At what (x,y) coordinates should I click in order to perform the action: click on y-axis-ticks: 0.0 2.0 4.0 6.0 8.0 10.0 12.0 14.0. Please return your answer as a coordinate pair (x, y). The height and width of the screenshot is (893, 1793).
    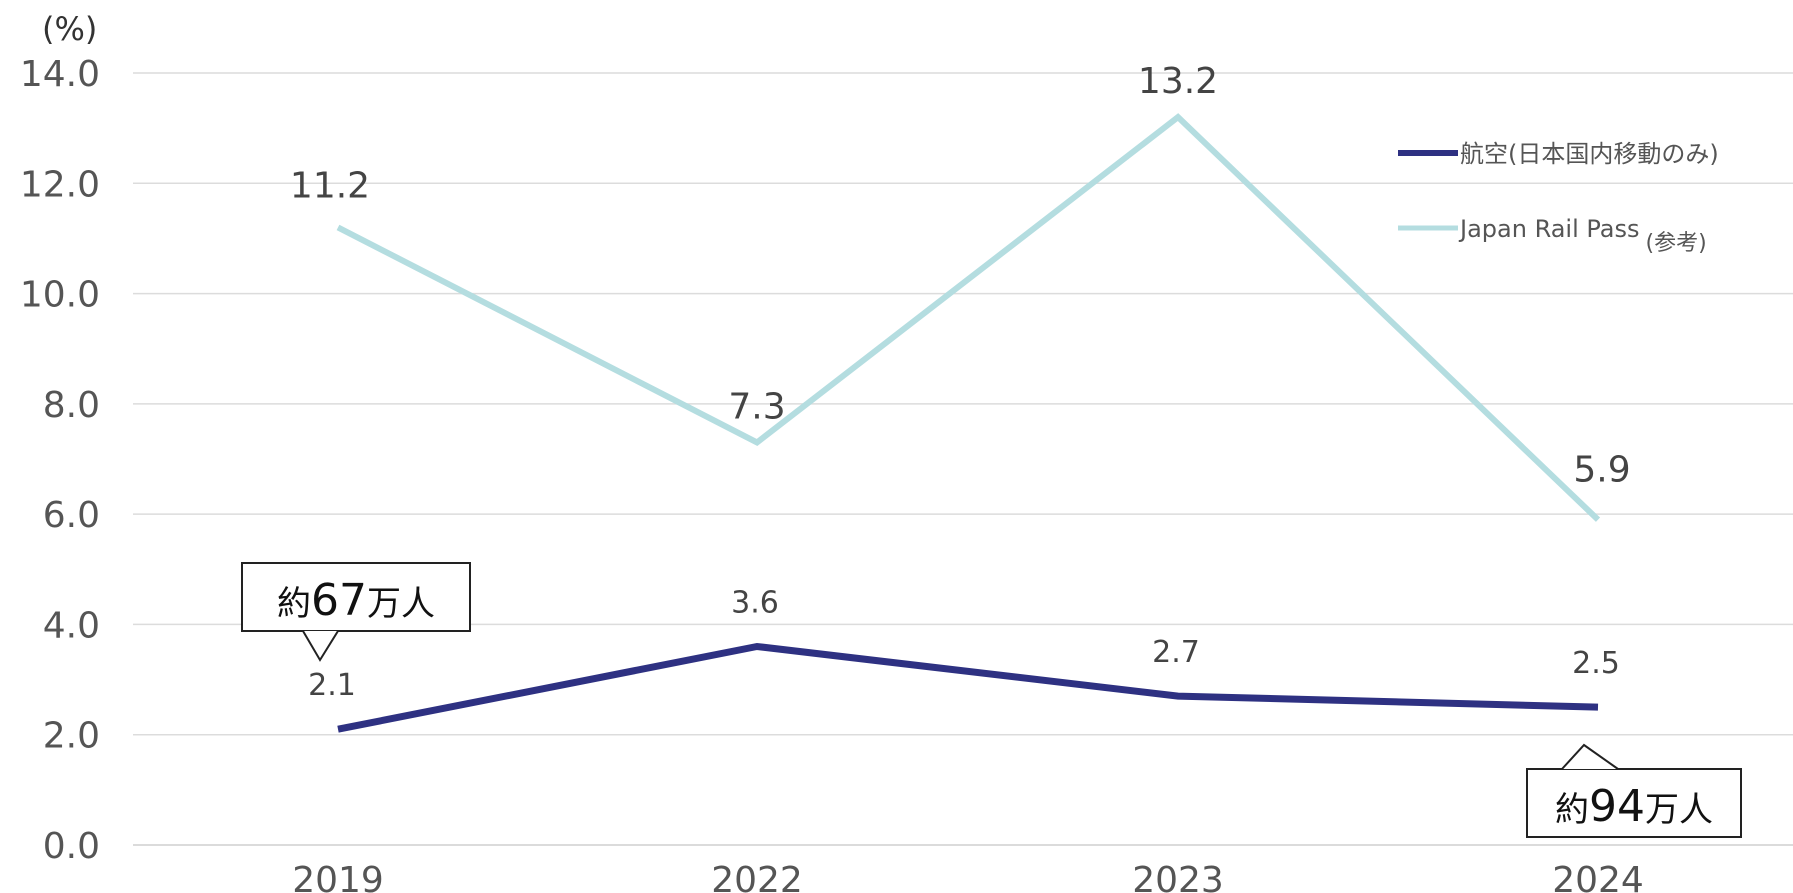
    Looking at the image, I should click on (60, 460).